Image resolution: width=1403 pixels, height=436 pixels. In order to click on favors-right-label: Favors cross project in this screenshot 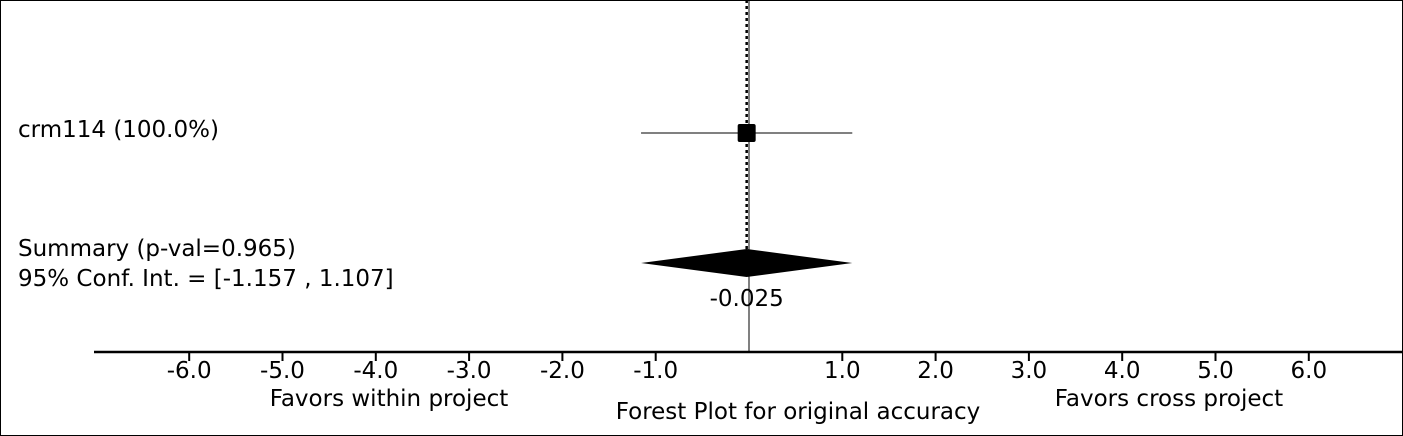, I will do `click(1169, 399)`.